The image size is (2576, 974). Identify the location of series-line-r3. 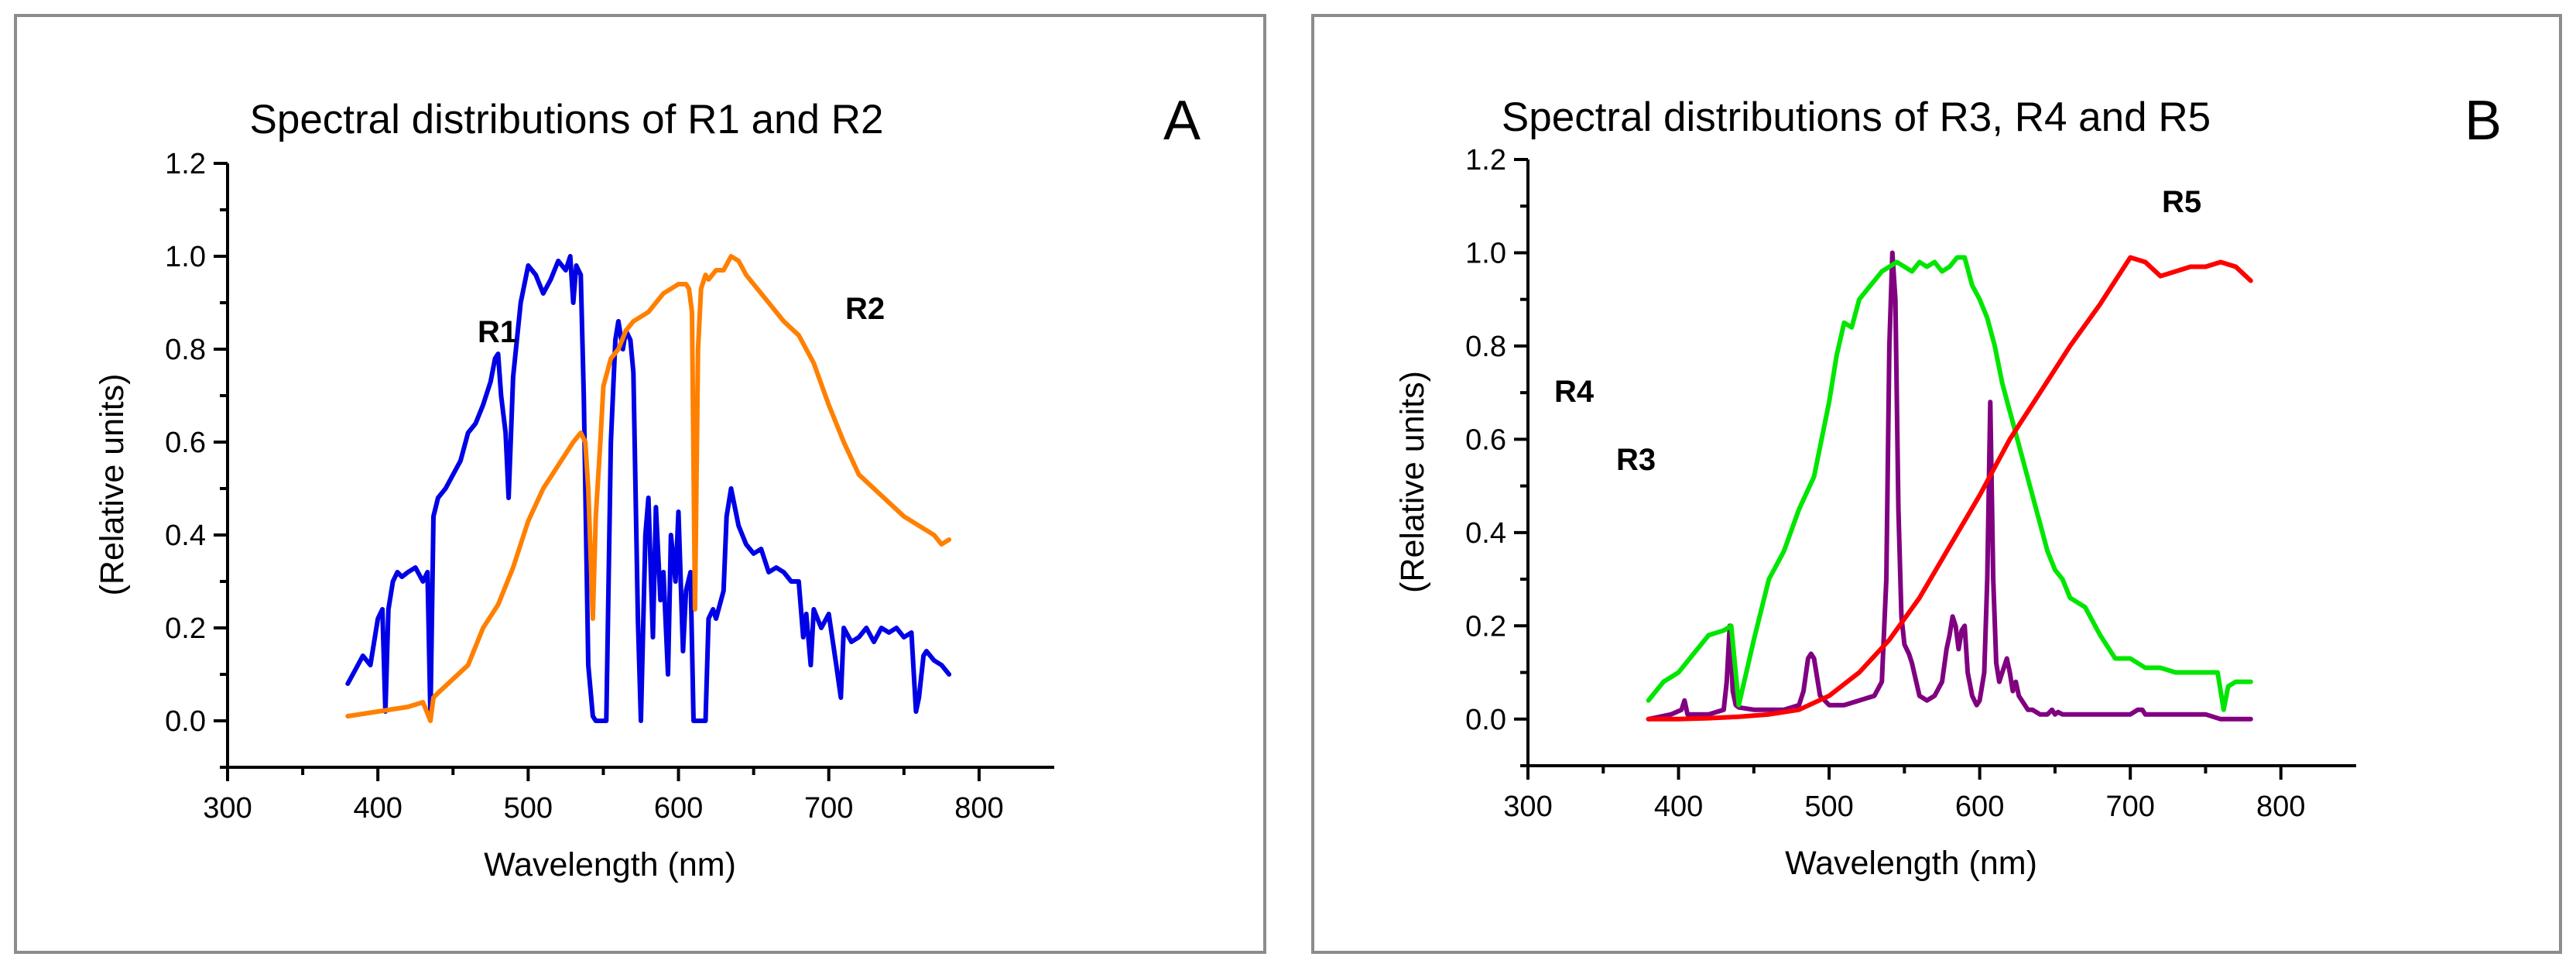
(1950, 486).